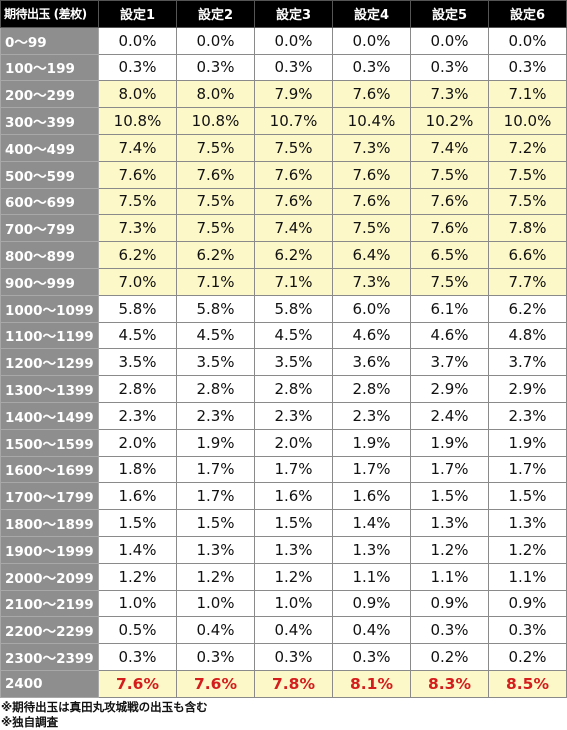  I want to click on row-label: 1800〜1899, so click(49, 523).